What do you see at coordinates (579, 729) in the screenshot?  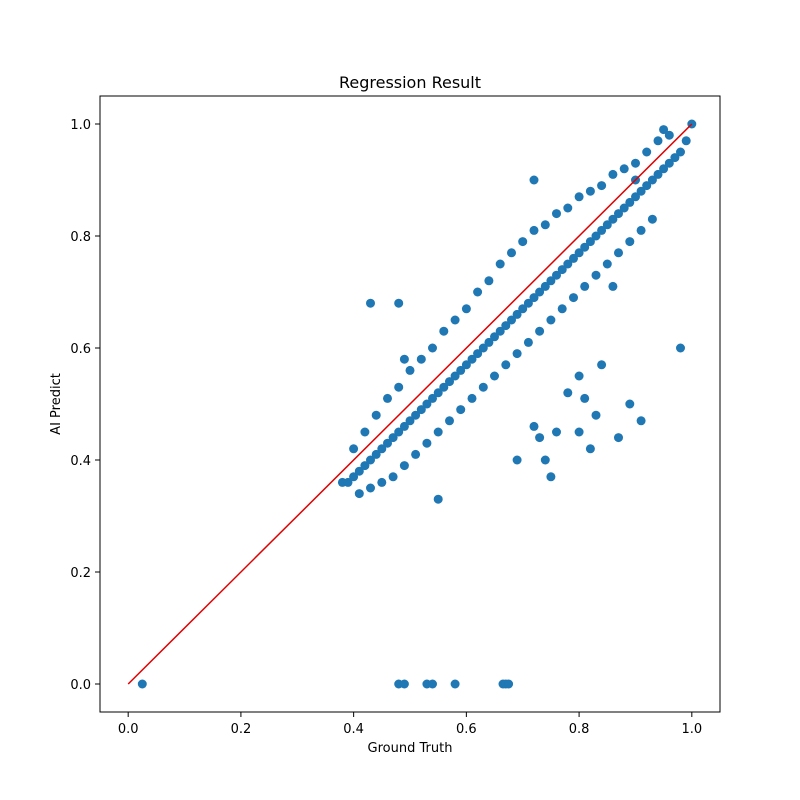 I see `x-tick-label: 0.8` at bounding box center [579, 729].